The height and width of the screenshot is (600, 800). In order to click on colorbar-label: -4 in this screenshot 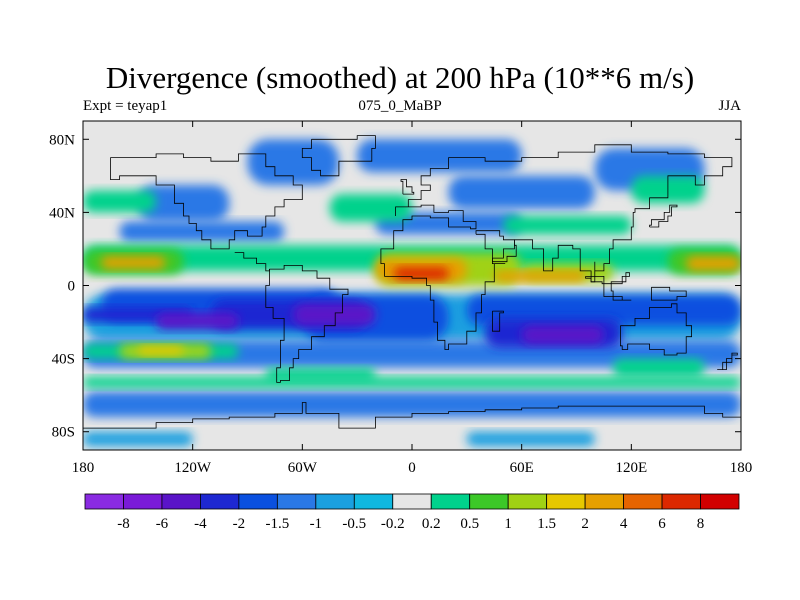, I will do `click(200, 524)`.